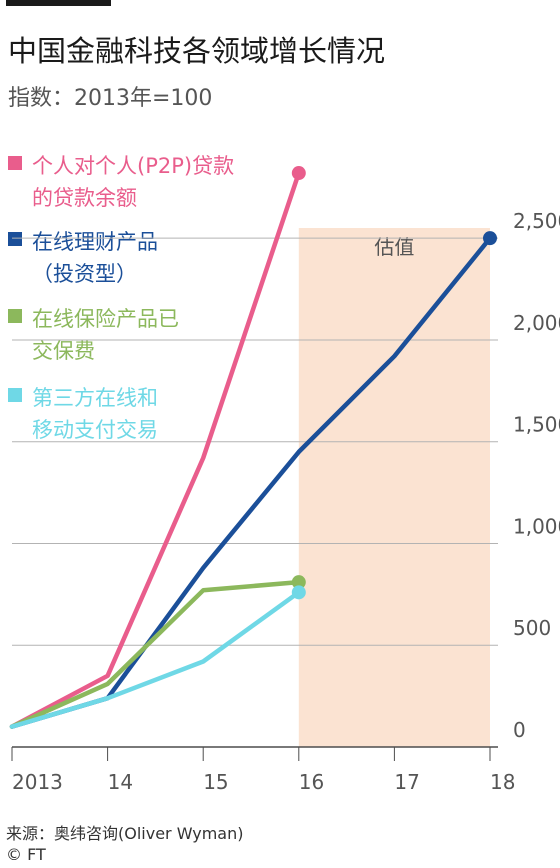 The height and width of the screenshot is (868, 560). What do you see at coordinates (105, 335) in the screenshot?
I see `legend-label-insurance: 在线保险产品已 交保费` at bounding box center [105, 335].